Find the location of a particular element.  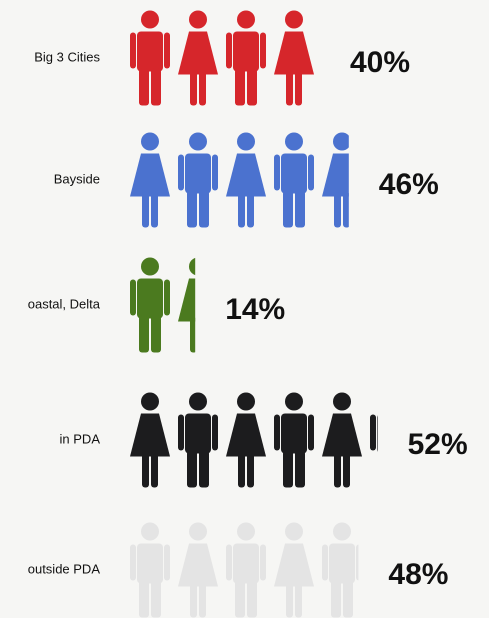

value-label: 48% is located at coordinates (418, 574).